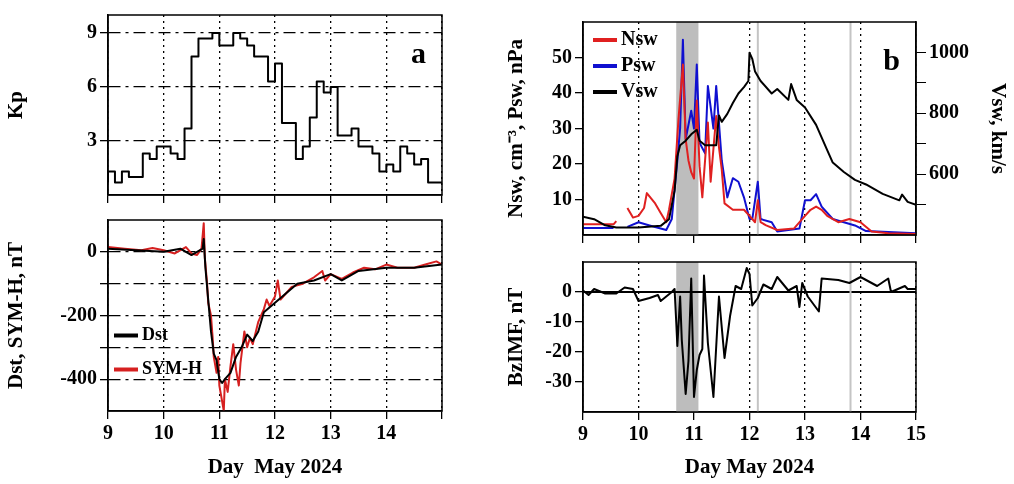 Image resolution: width=1014 pixels, height=484 pixels. Describe the element at coordinates (78, 377) in the screenshot. I see `y-tick-label: -400` at that location.